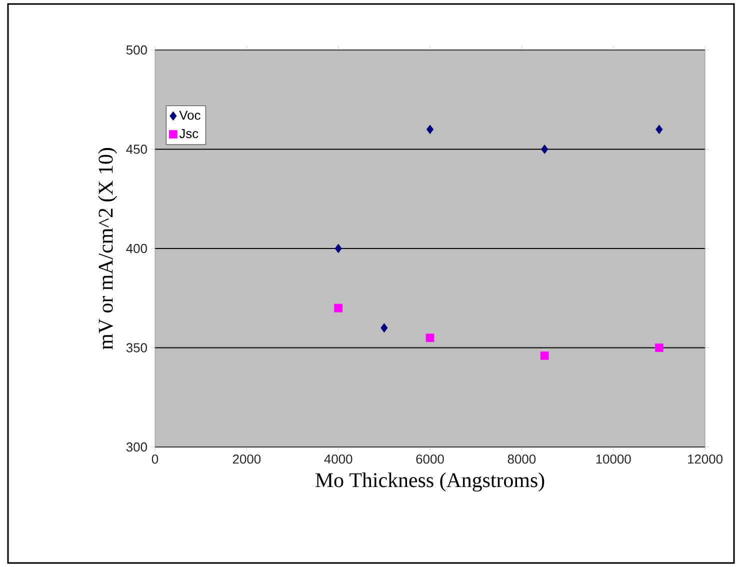 The image size is (738, 567). Describe the element at coordinates (188, 133) in the screenshot. I see `legend-label: Jsc` at that location.